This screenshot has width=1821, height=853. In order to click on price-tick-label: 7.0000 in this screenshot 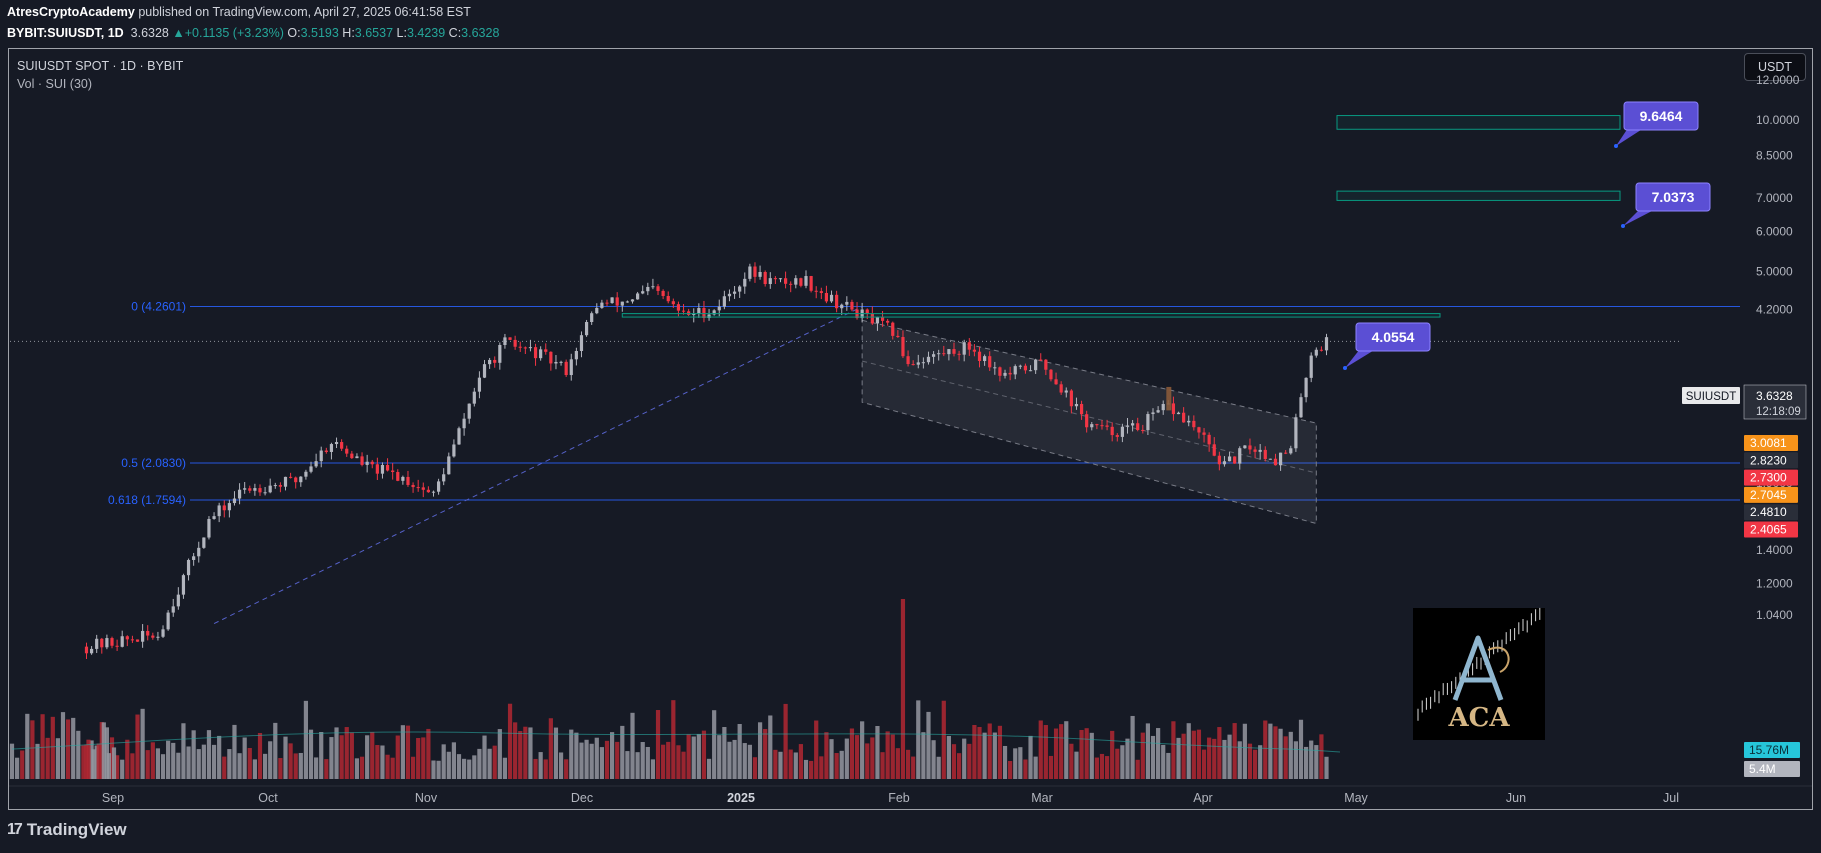, I will do `click(1774, 198)`.